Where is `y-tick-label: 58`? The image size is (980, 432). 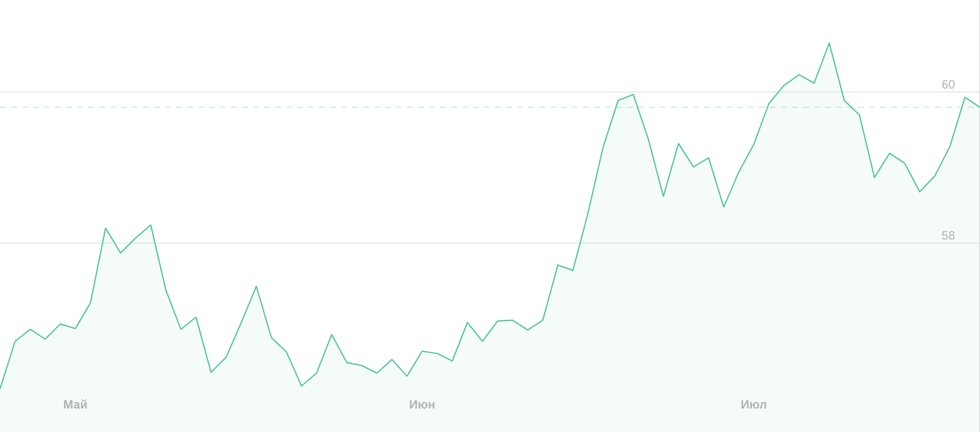
y-tick-label: 58 is located at coordinates (949, 235).